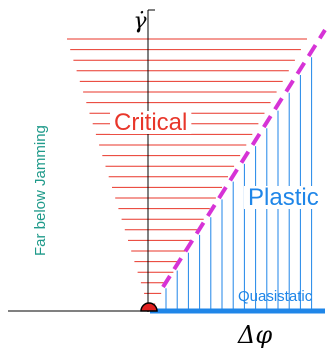 This screenshot has height=351, width=327. I want to click on origin-marker, so click(149, 307).